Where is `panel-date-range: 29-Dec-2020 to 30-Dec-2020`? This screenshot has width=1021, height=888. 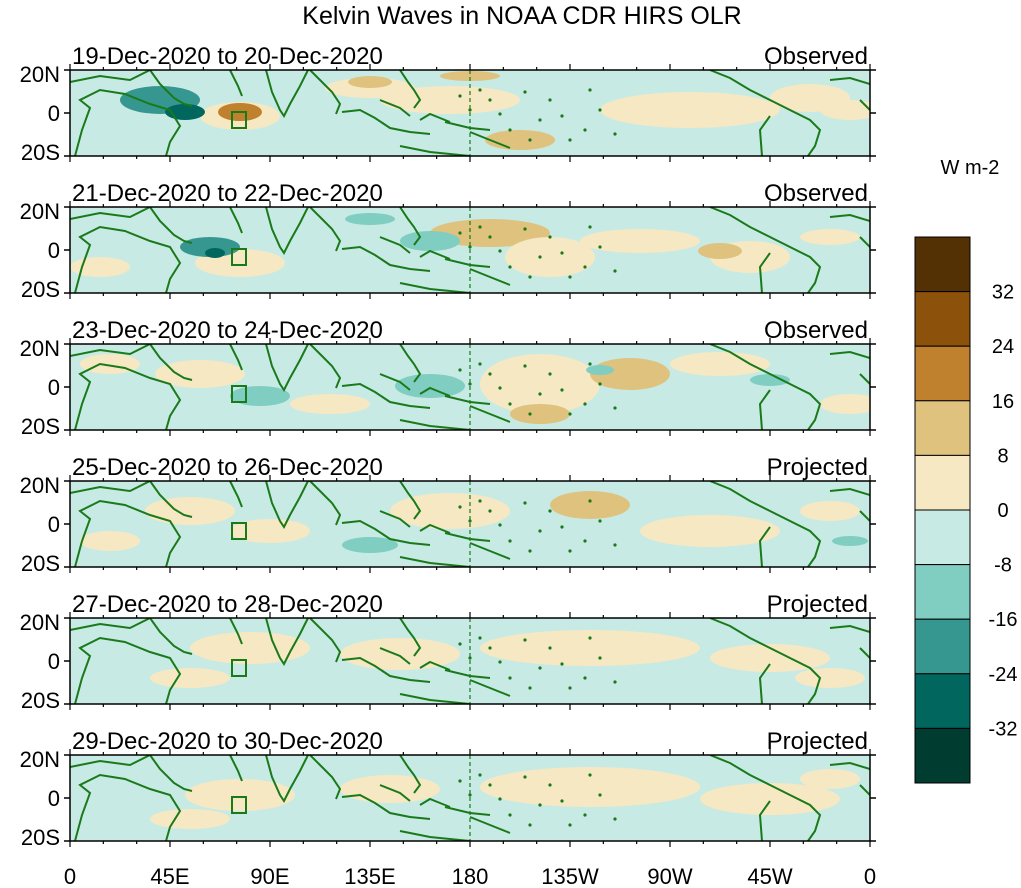 panel-date-range: 29-Dec-2020 to 30-Dec-2020 is located at coordinates (227, 741).